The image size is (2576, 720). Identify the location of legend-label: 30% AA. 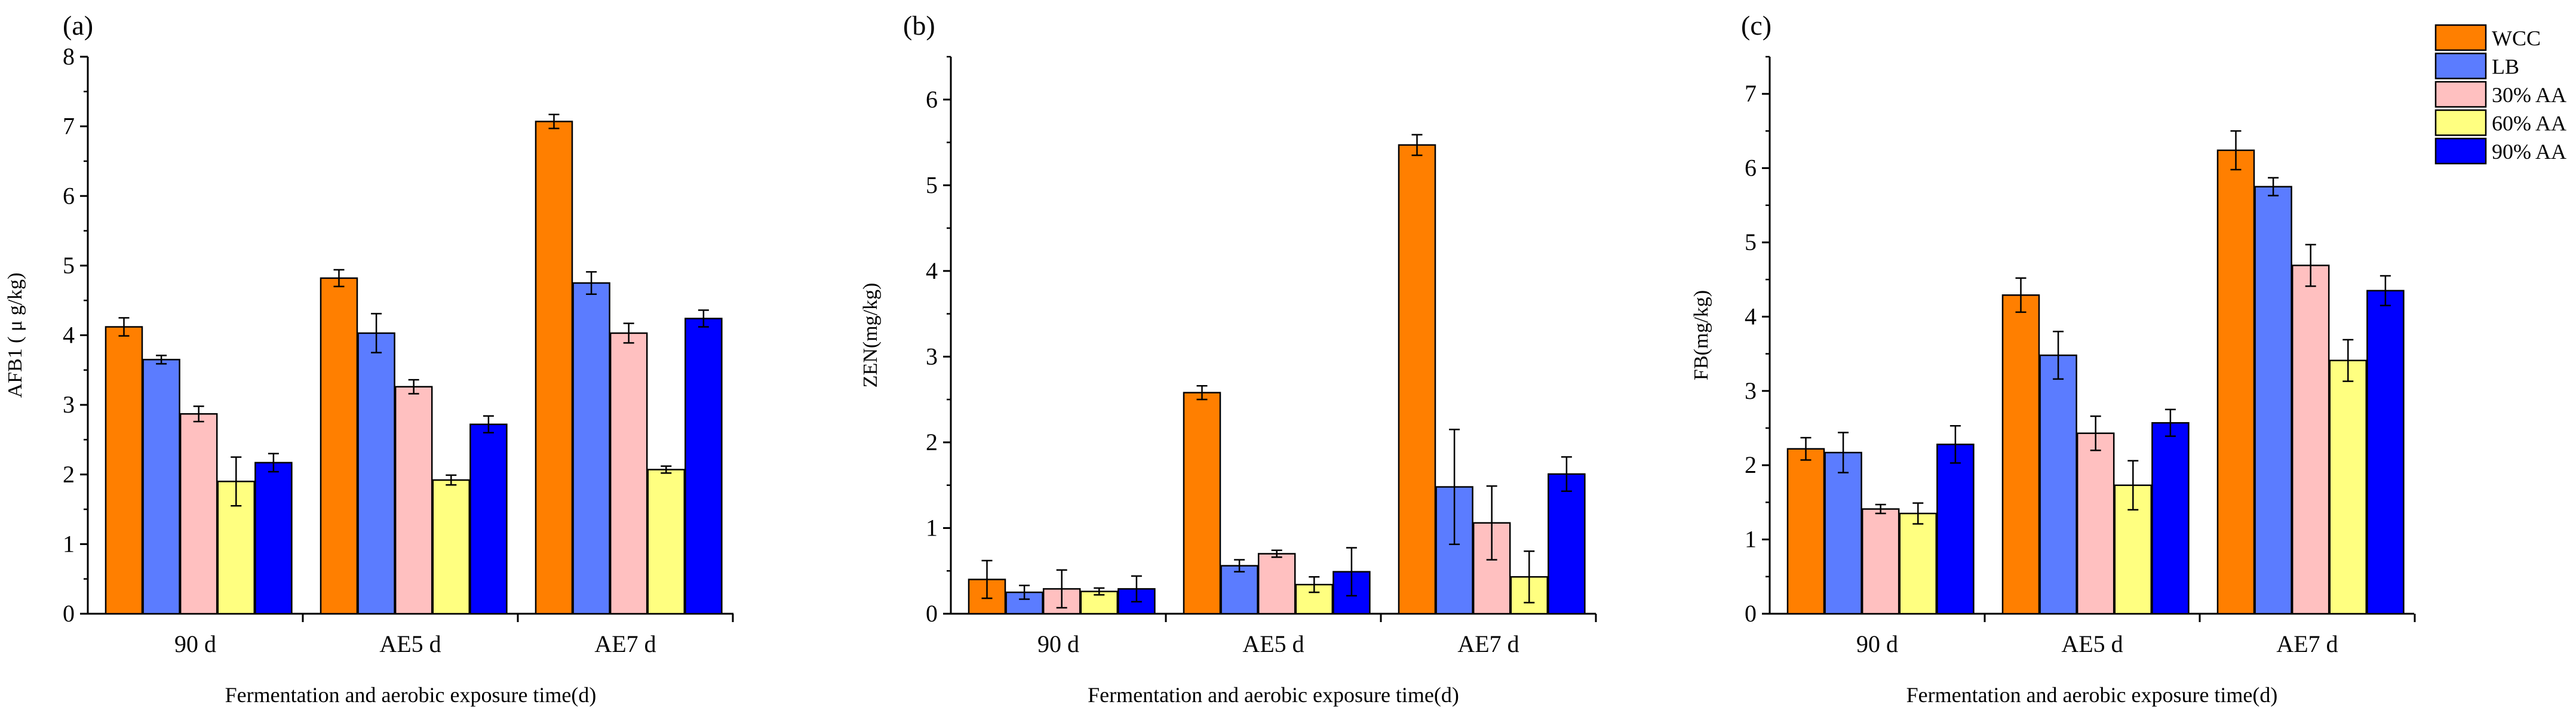
(2529, 95).